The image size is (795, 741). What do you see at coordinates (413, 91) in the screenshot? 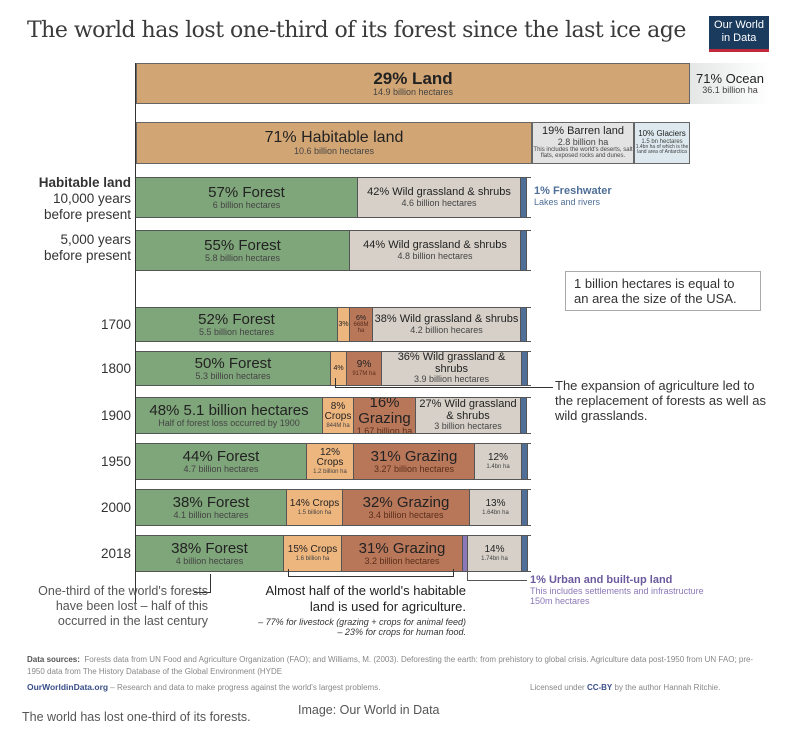
I see `land-sub: 14.9 billion hectares` at bounding box center [413, 91].